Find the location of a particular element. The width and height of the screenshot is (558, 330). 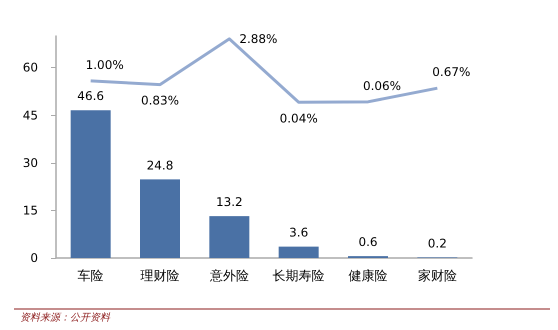

x-tick-label: 车险 is located at coordinates (91, 276).